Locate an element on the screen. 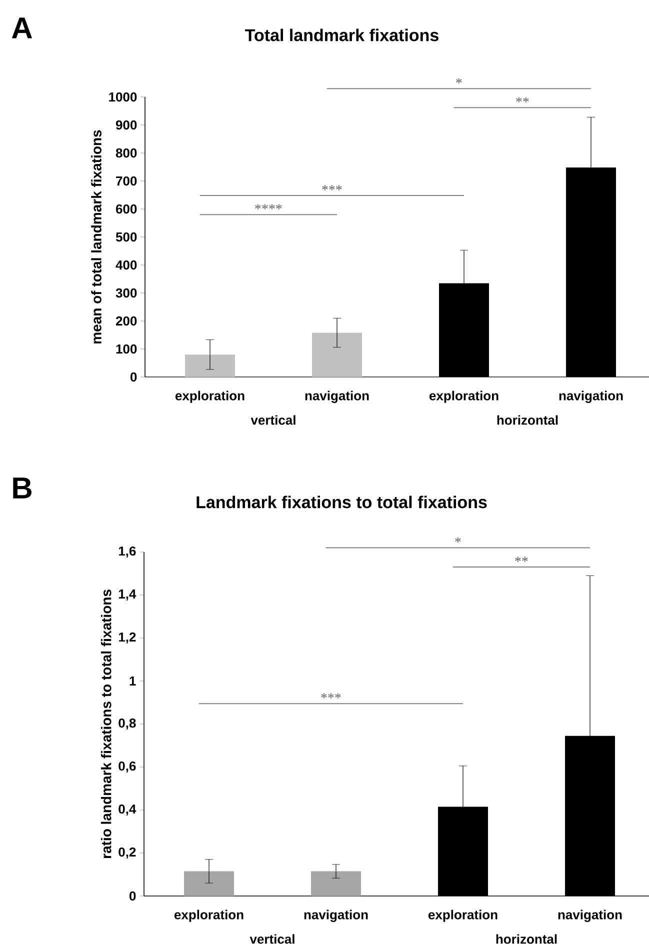 This screenshot has width=649, height=947. chart-title: Landmark fixations to total fixations is located at coordinates (341, 502).